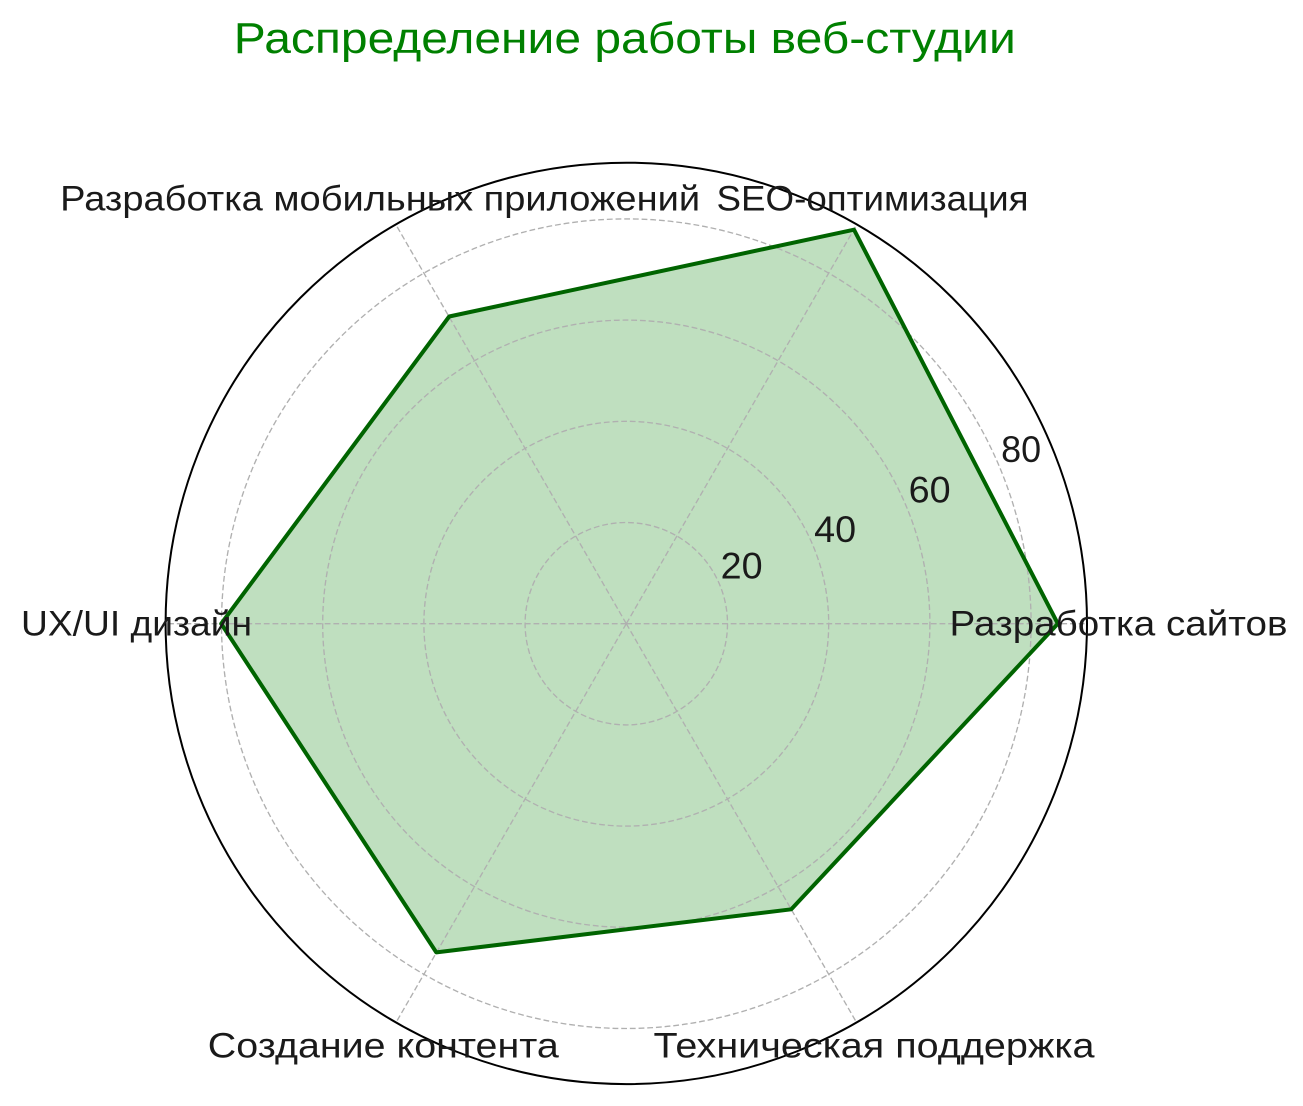 The width and height of the screenshot is (1303, 1106). Describe the element at coordinates (383, 1046) in the screenshot. I see `svg-text: Создание контента` at that location.